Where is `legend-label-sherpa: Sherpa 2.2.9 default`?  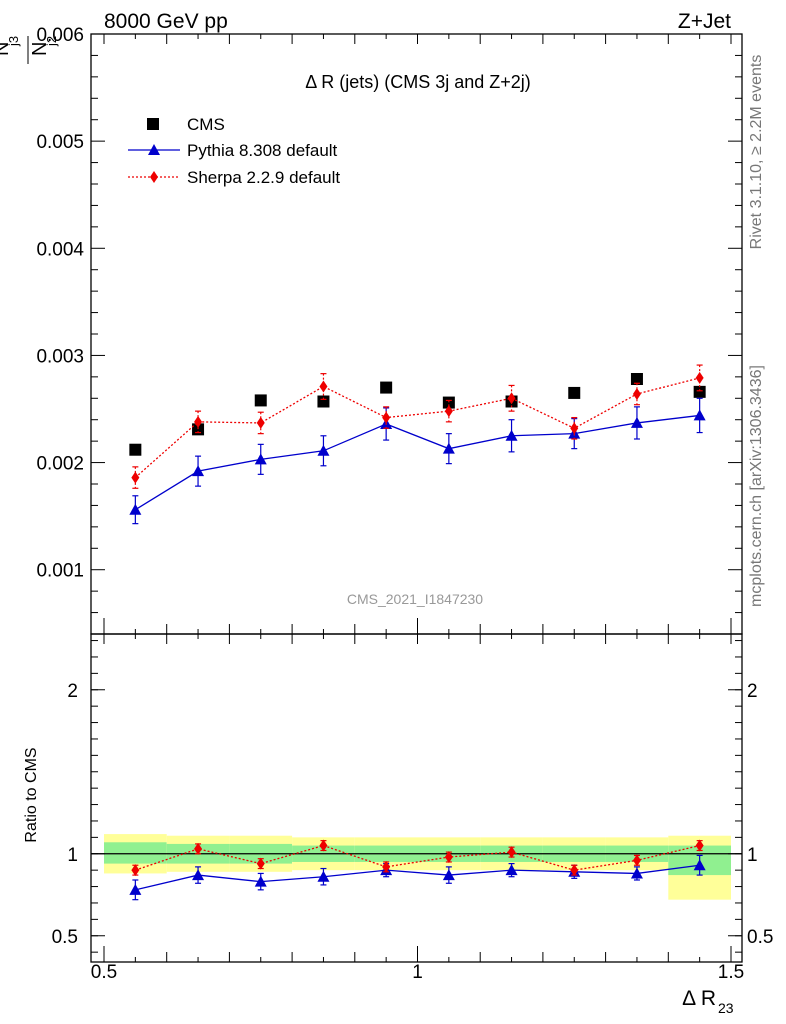
legend-label-sherpa: Sherpa 2.2.9 default is located at coordinates (263, 177).